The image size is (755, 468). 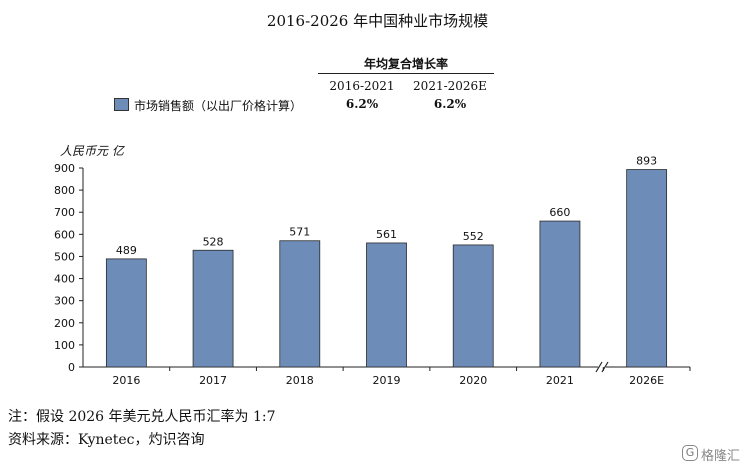 What do you see at coordinates (450, 86) in the screenshot?
I see `cagr-column-2: 2021-2026E` at bounding box center [450, 86].